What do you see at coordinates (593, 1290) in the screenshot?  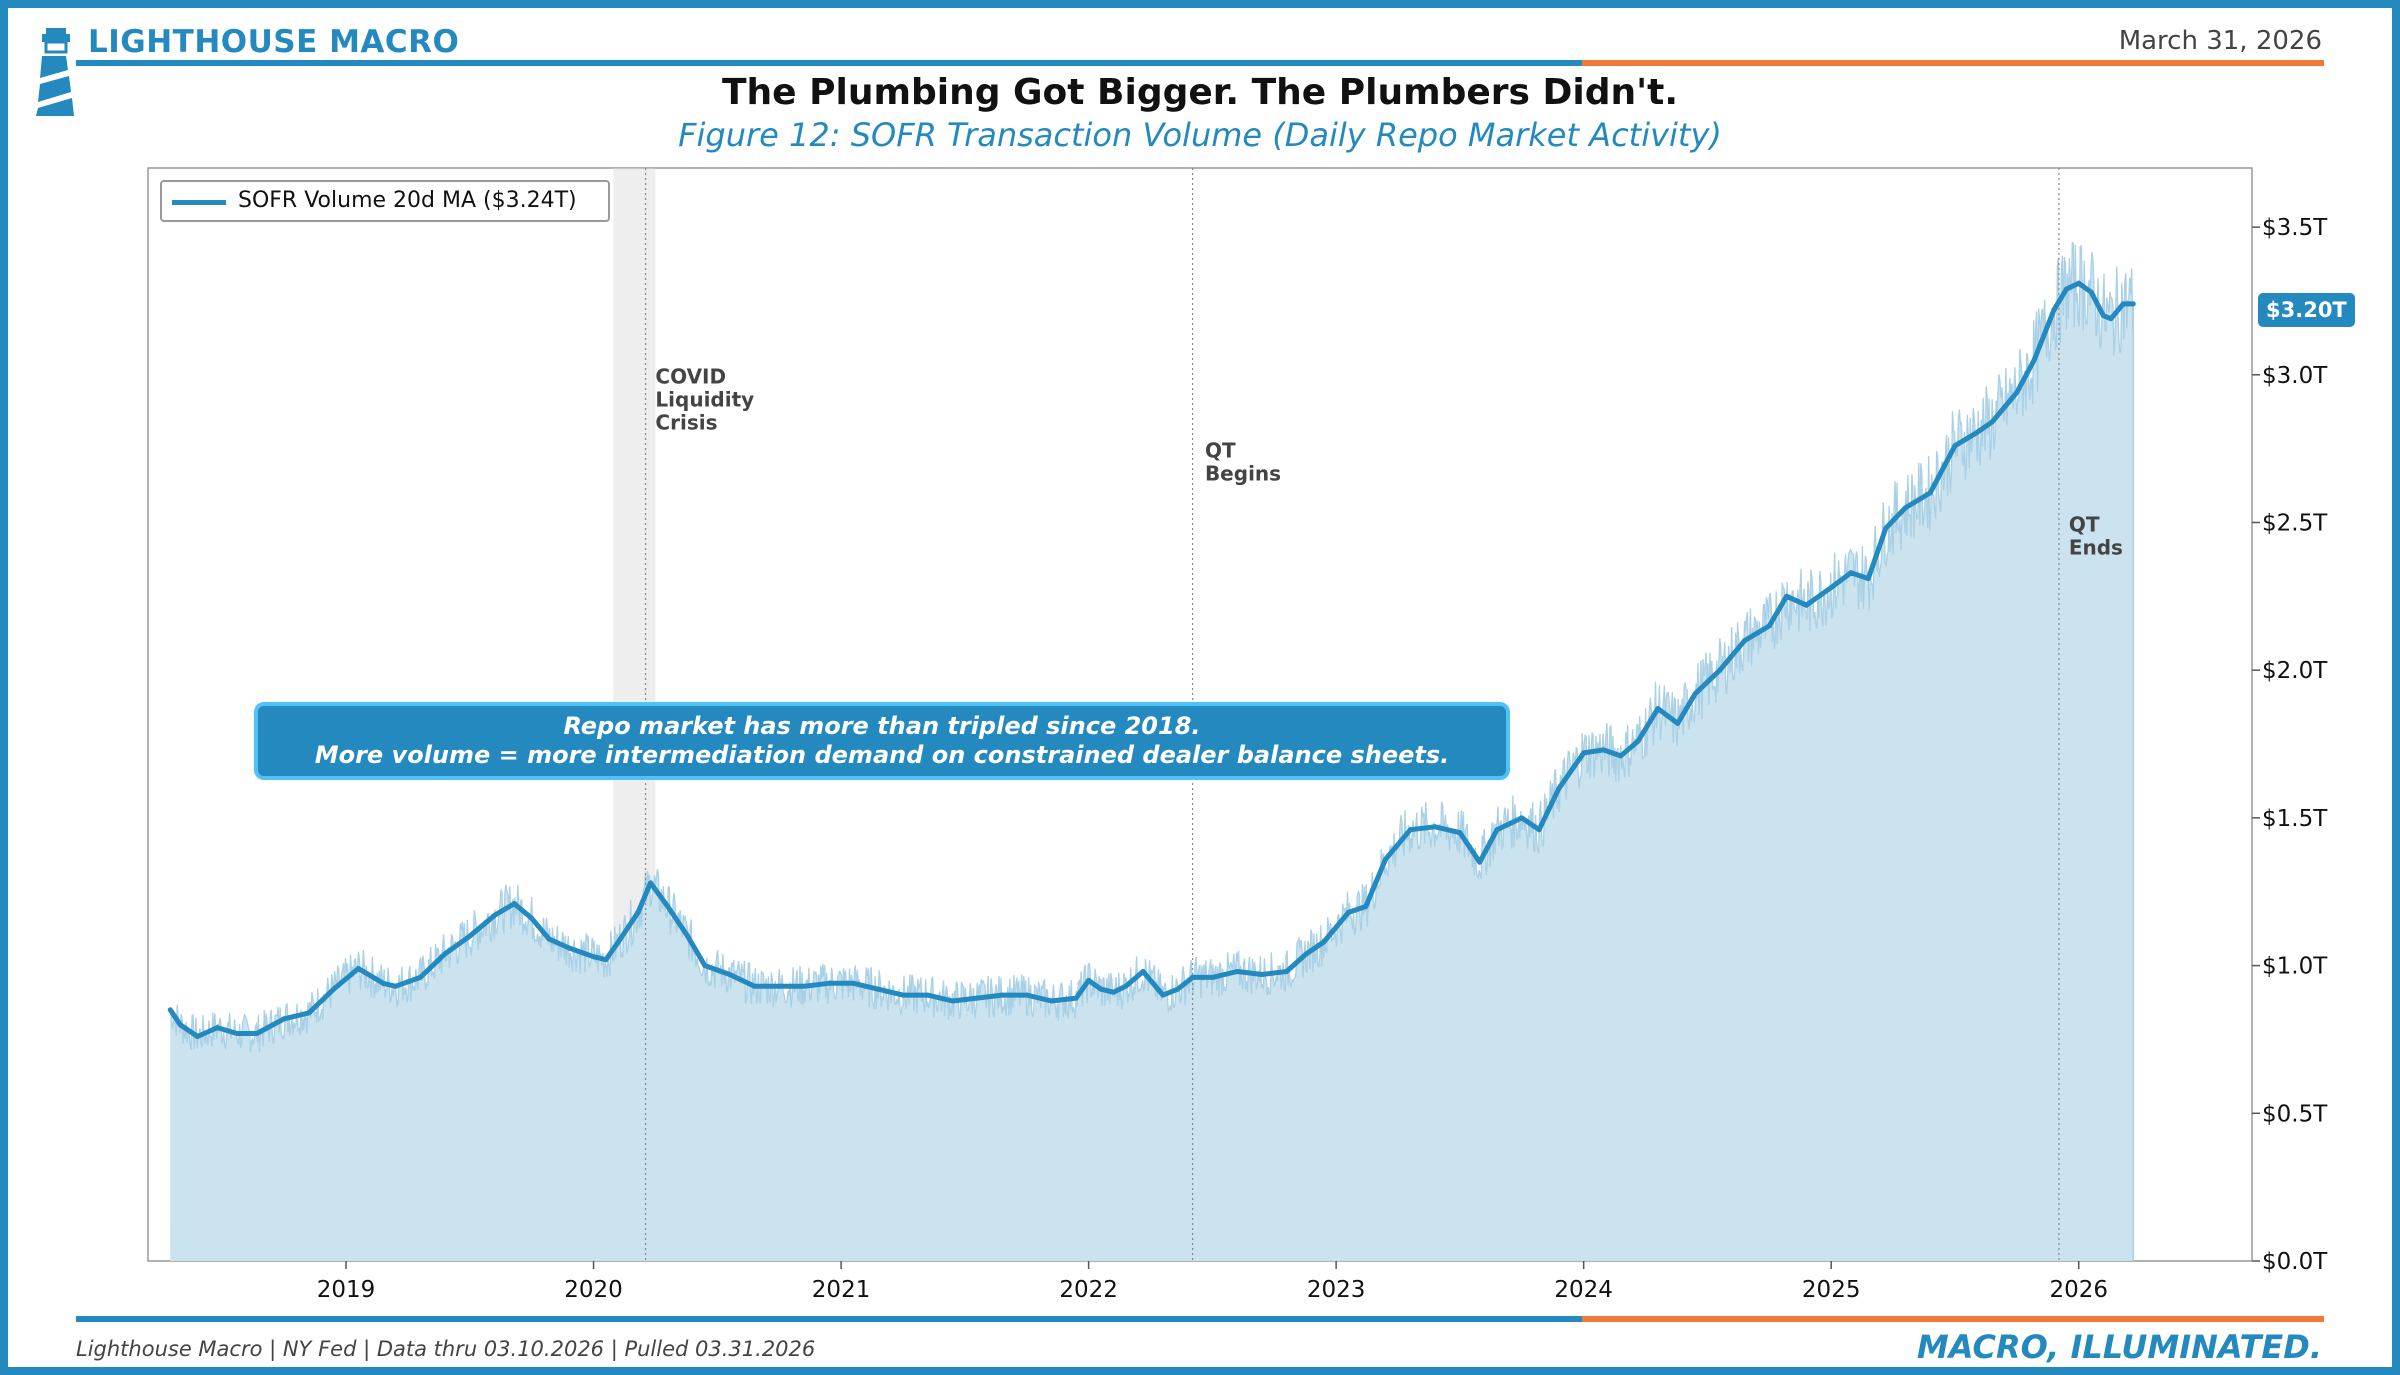 I see `x-tick-label: 2020` at bounding box center [593, 1290].